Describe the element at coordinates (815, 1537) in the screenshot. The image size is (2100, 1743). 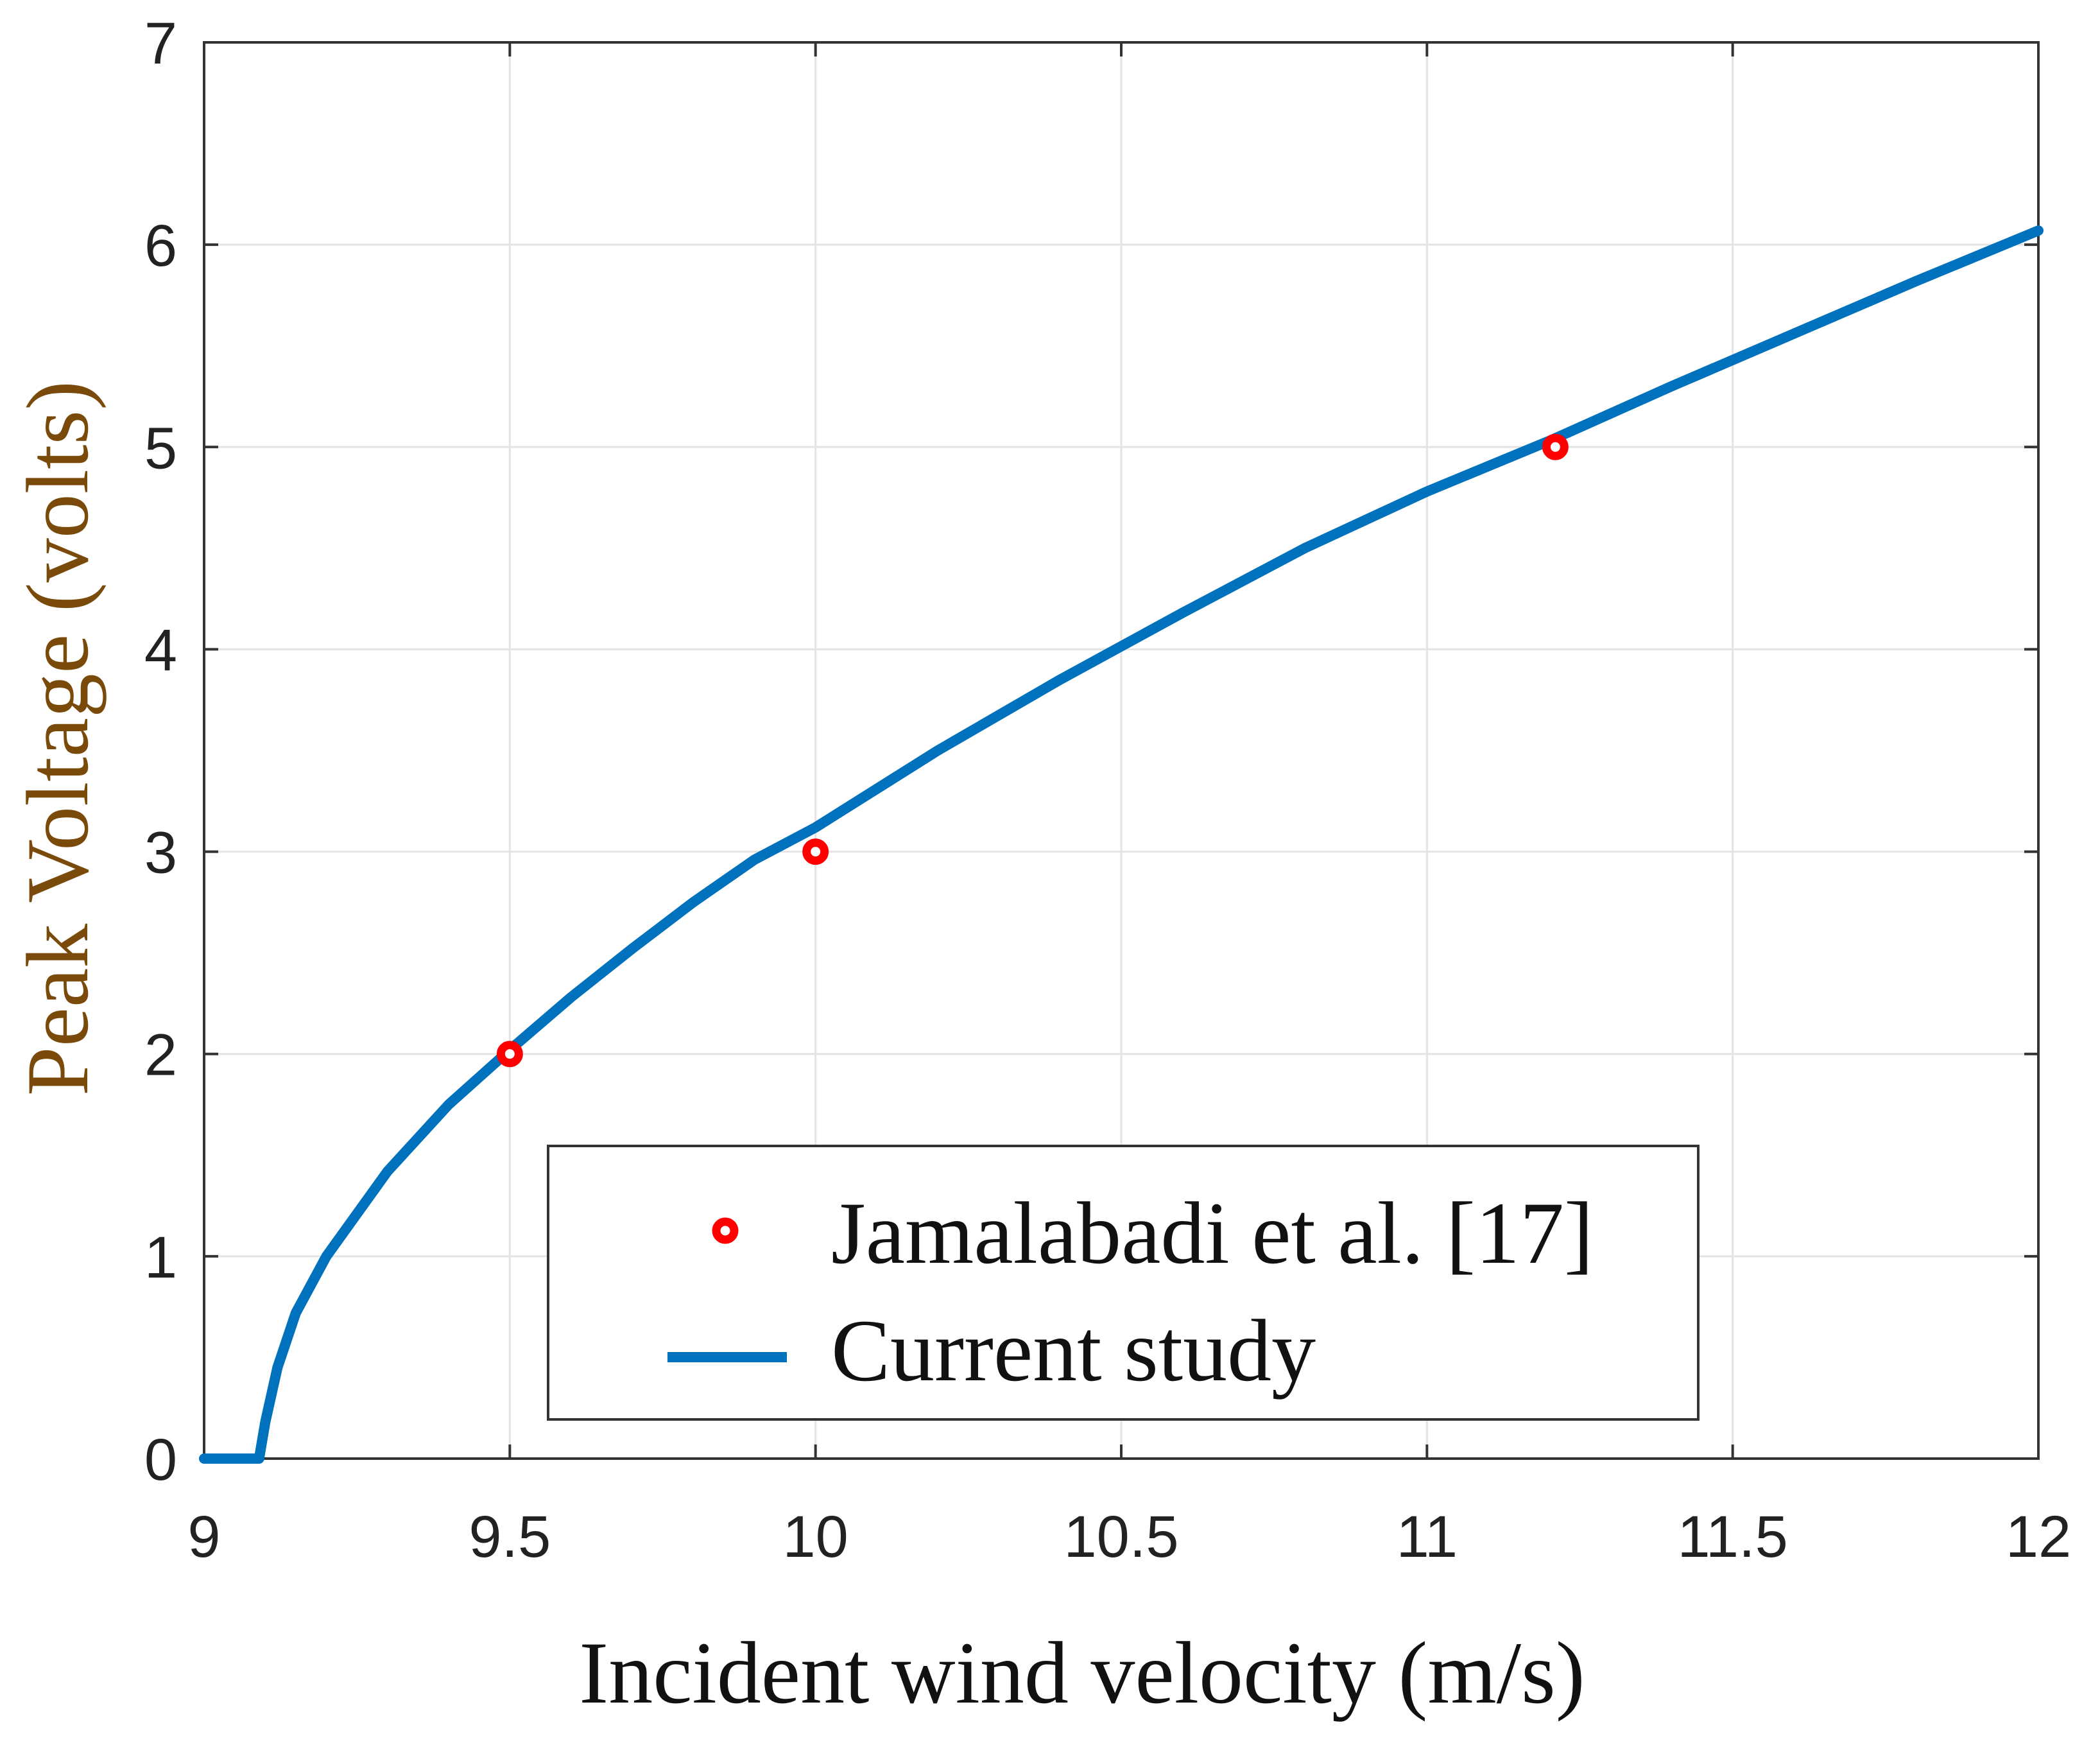
I see `x-tick-label-2: 10` at that location.